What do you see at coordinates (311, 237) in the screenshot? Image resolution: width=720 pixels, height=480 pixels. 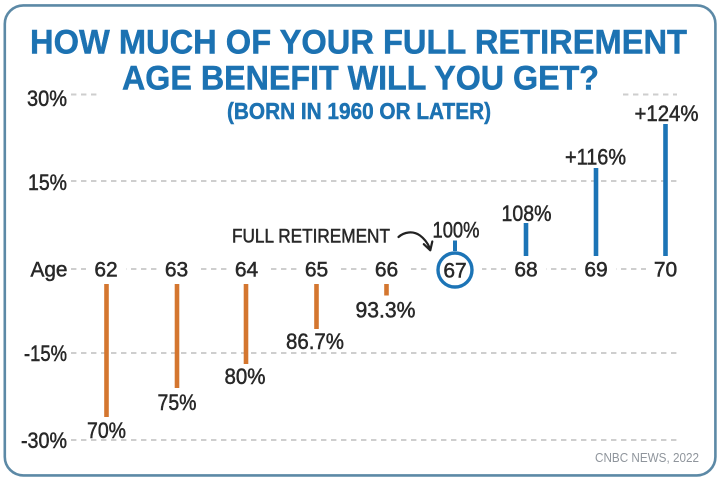 I see `svg-text: FULL RETIREMENT` at bounding box center [311, 237].